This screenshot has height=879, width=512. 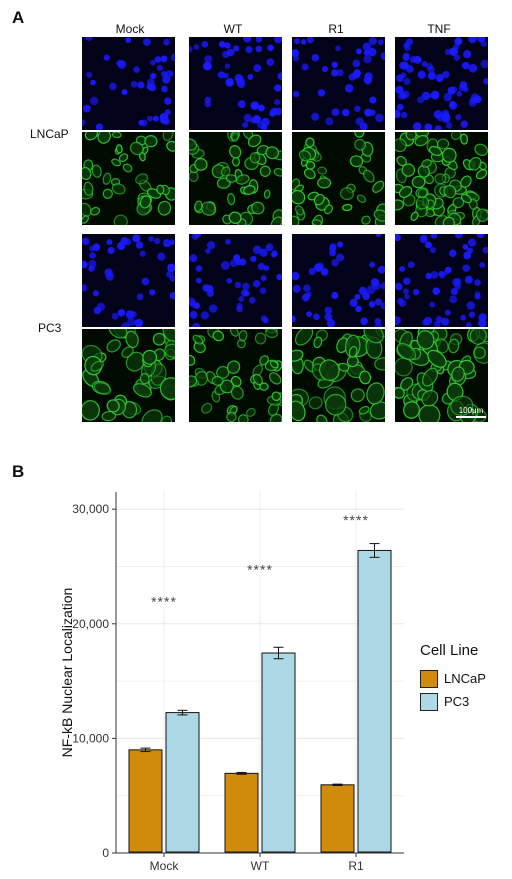 I want to click on bar-pc3-r1, so click(x=374, y=701).